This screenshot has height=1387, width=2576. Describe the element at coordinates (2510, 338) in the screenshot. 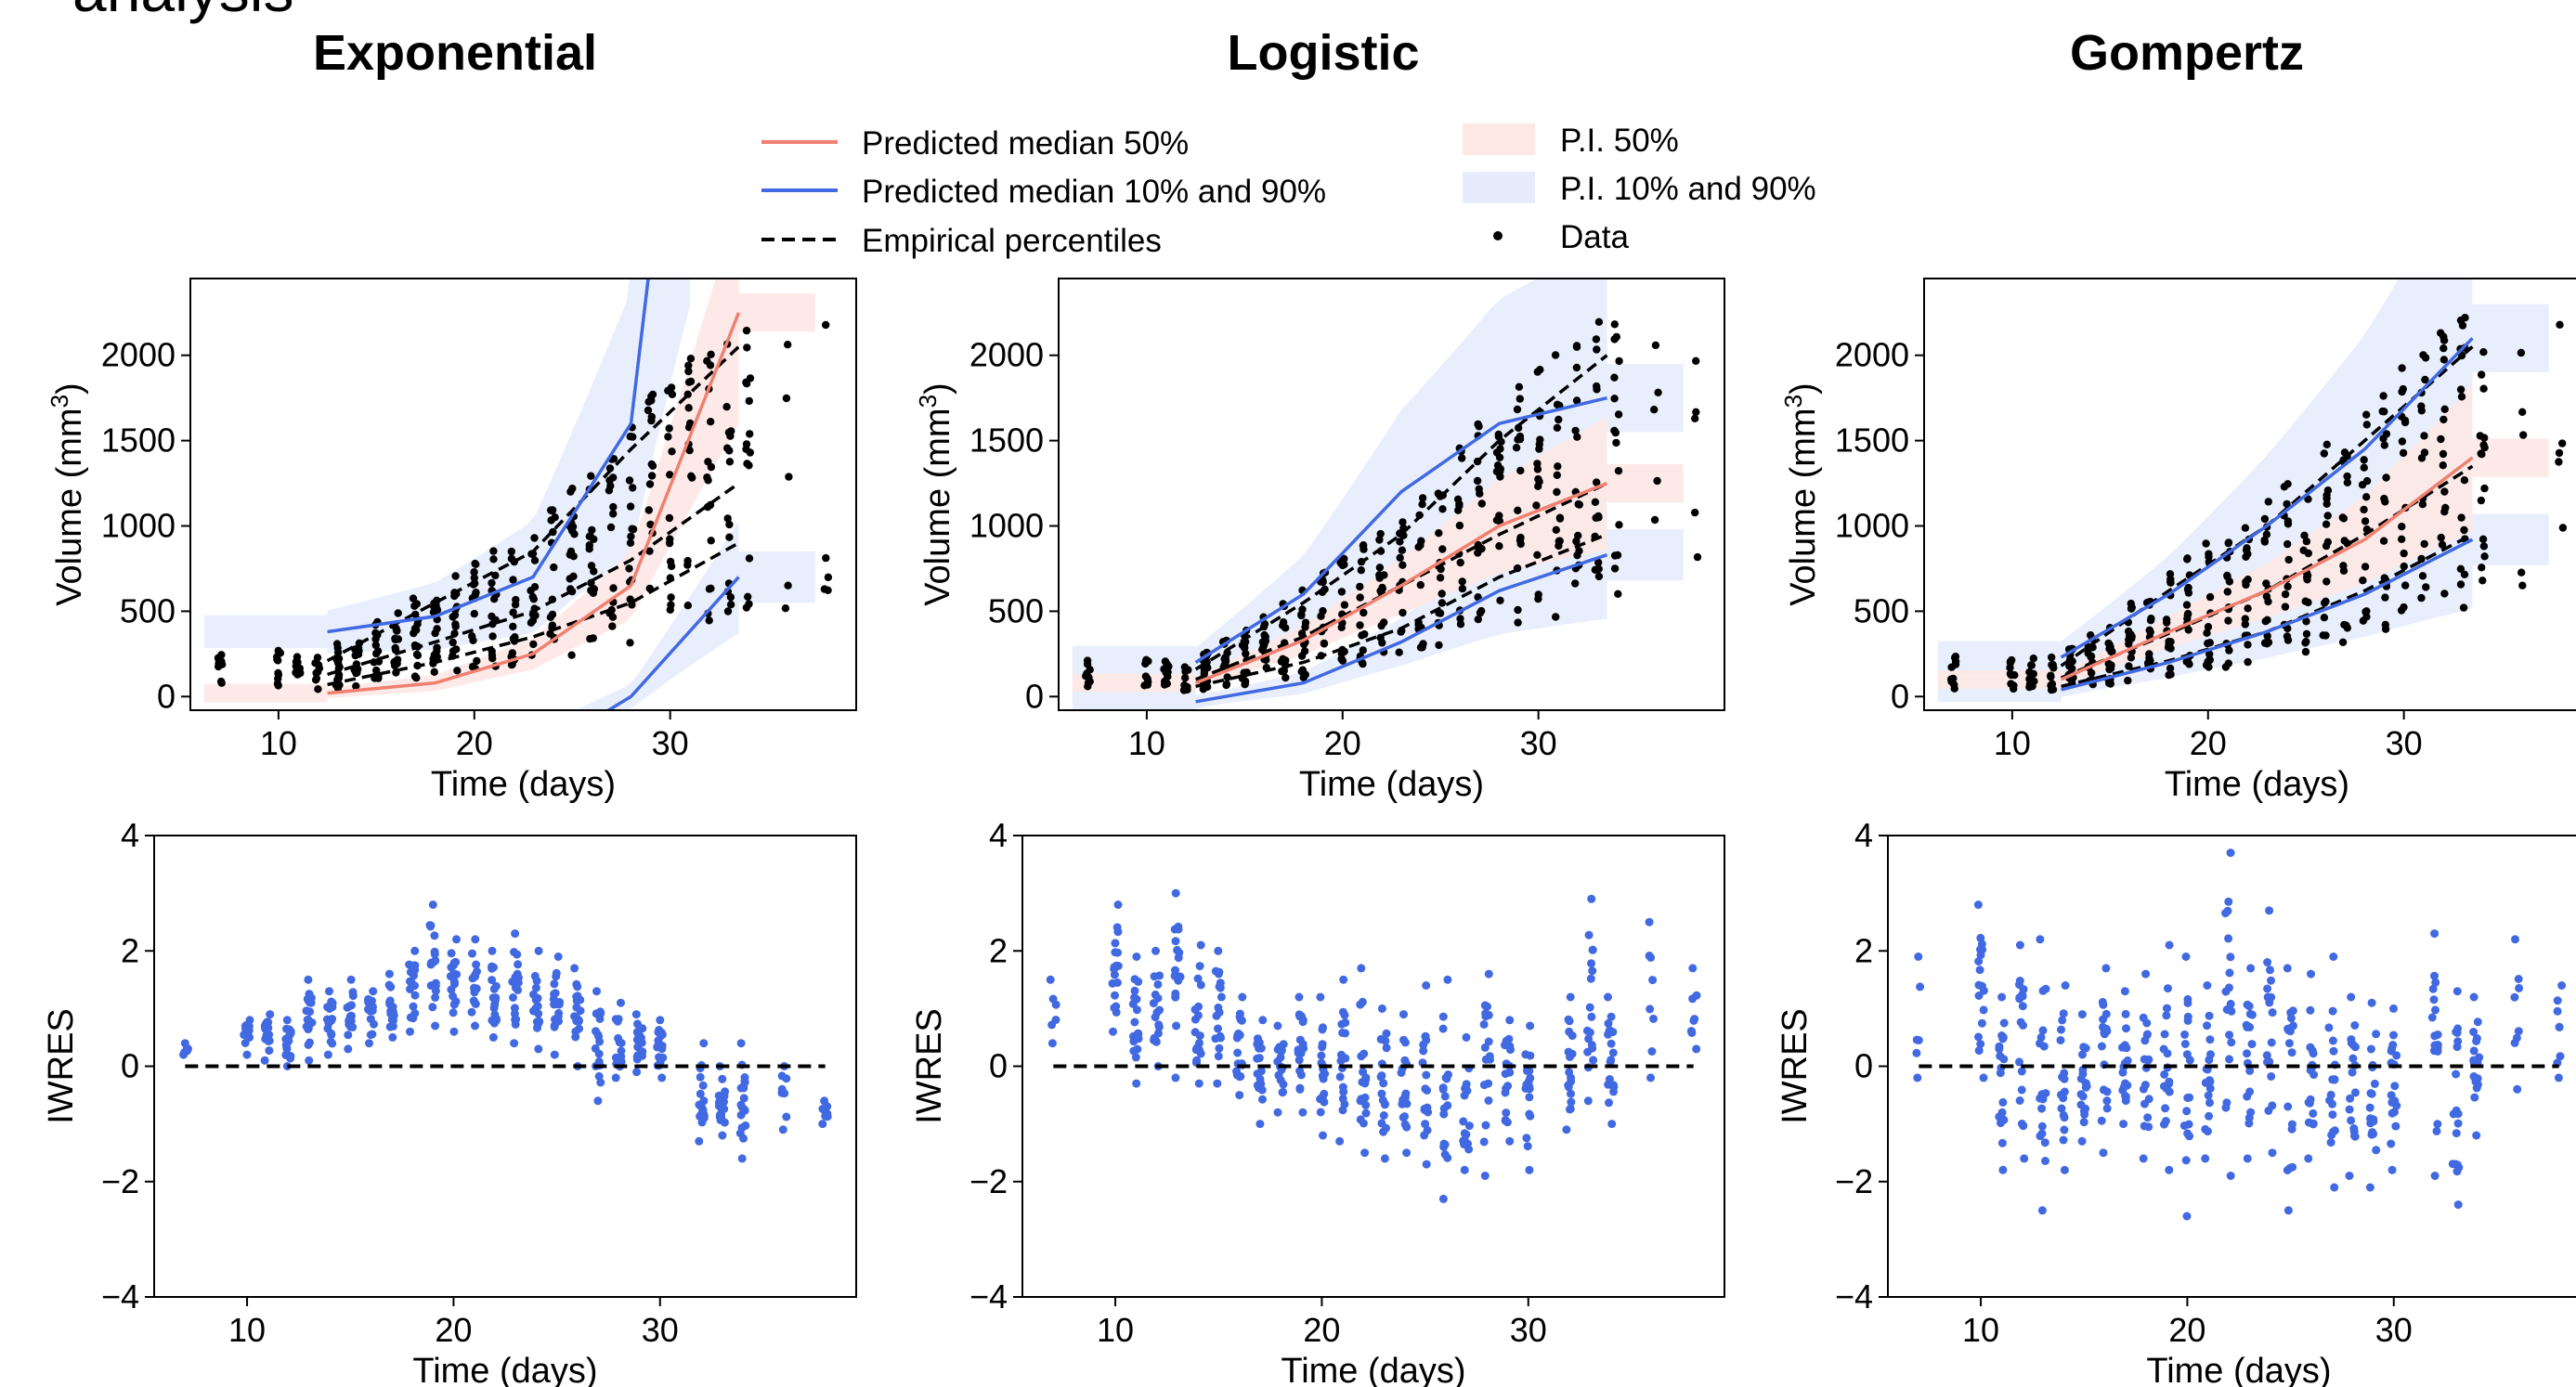

I see `pi-band-high-end` at that location.